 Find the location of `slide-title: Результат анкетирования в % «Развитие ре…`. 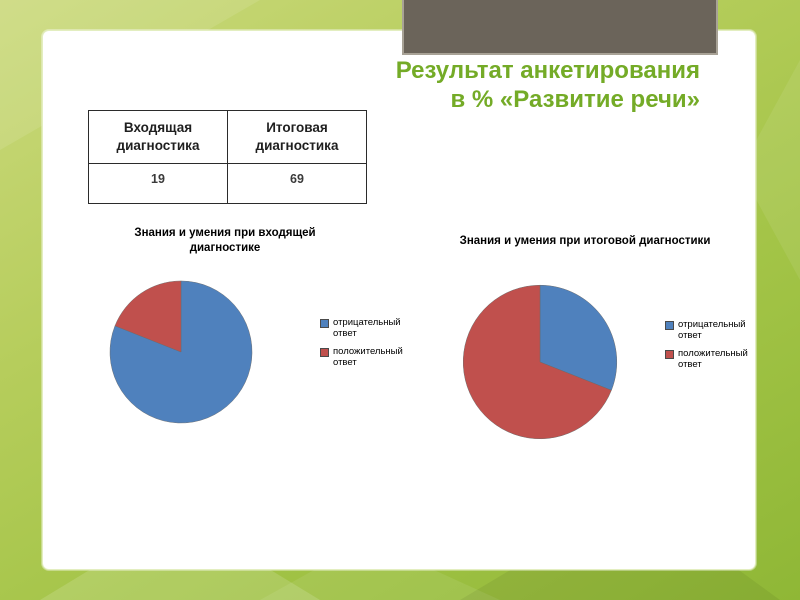

slide-title: Результат анкетирования в % «Развитие ре… is located at coordinates (500, 85).